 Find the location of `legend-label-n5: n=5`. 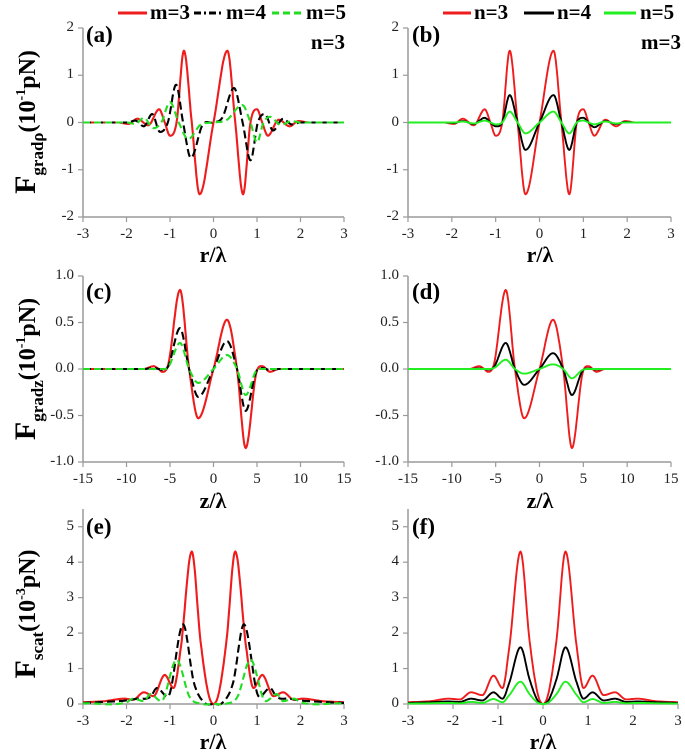

legend-label-n5: n=5 is located at coordinates (657, 12).